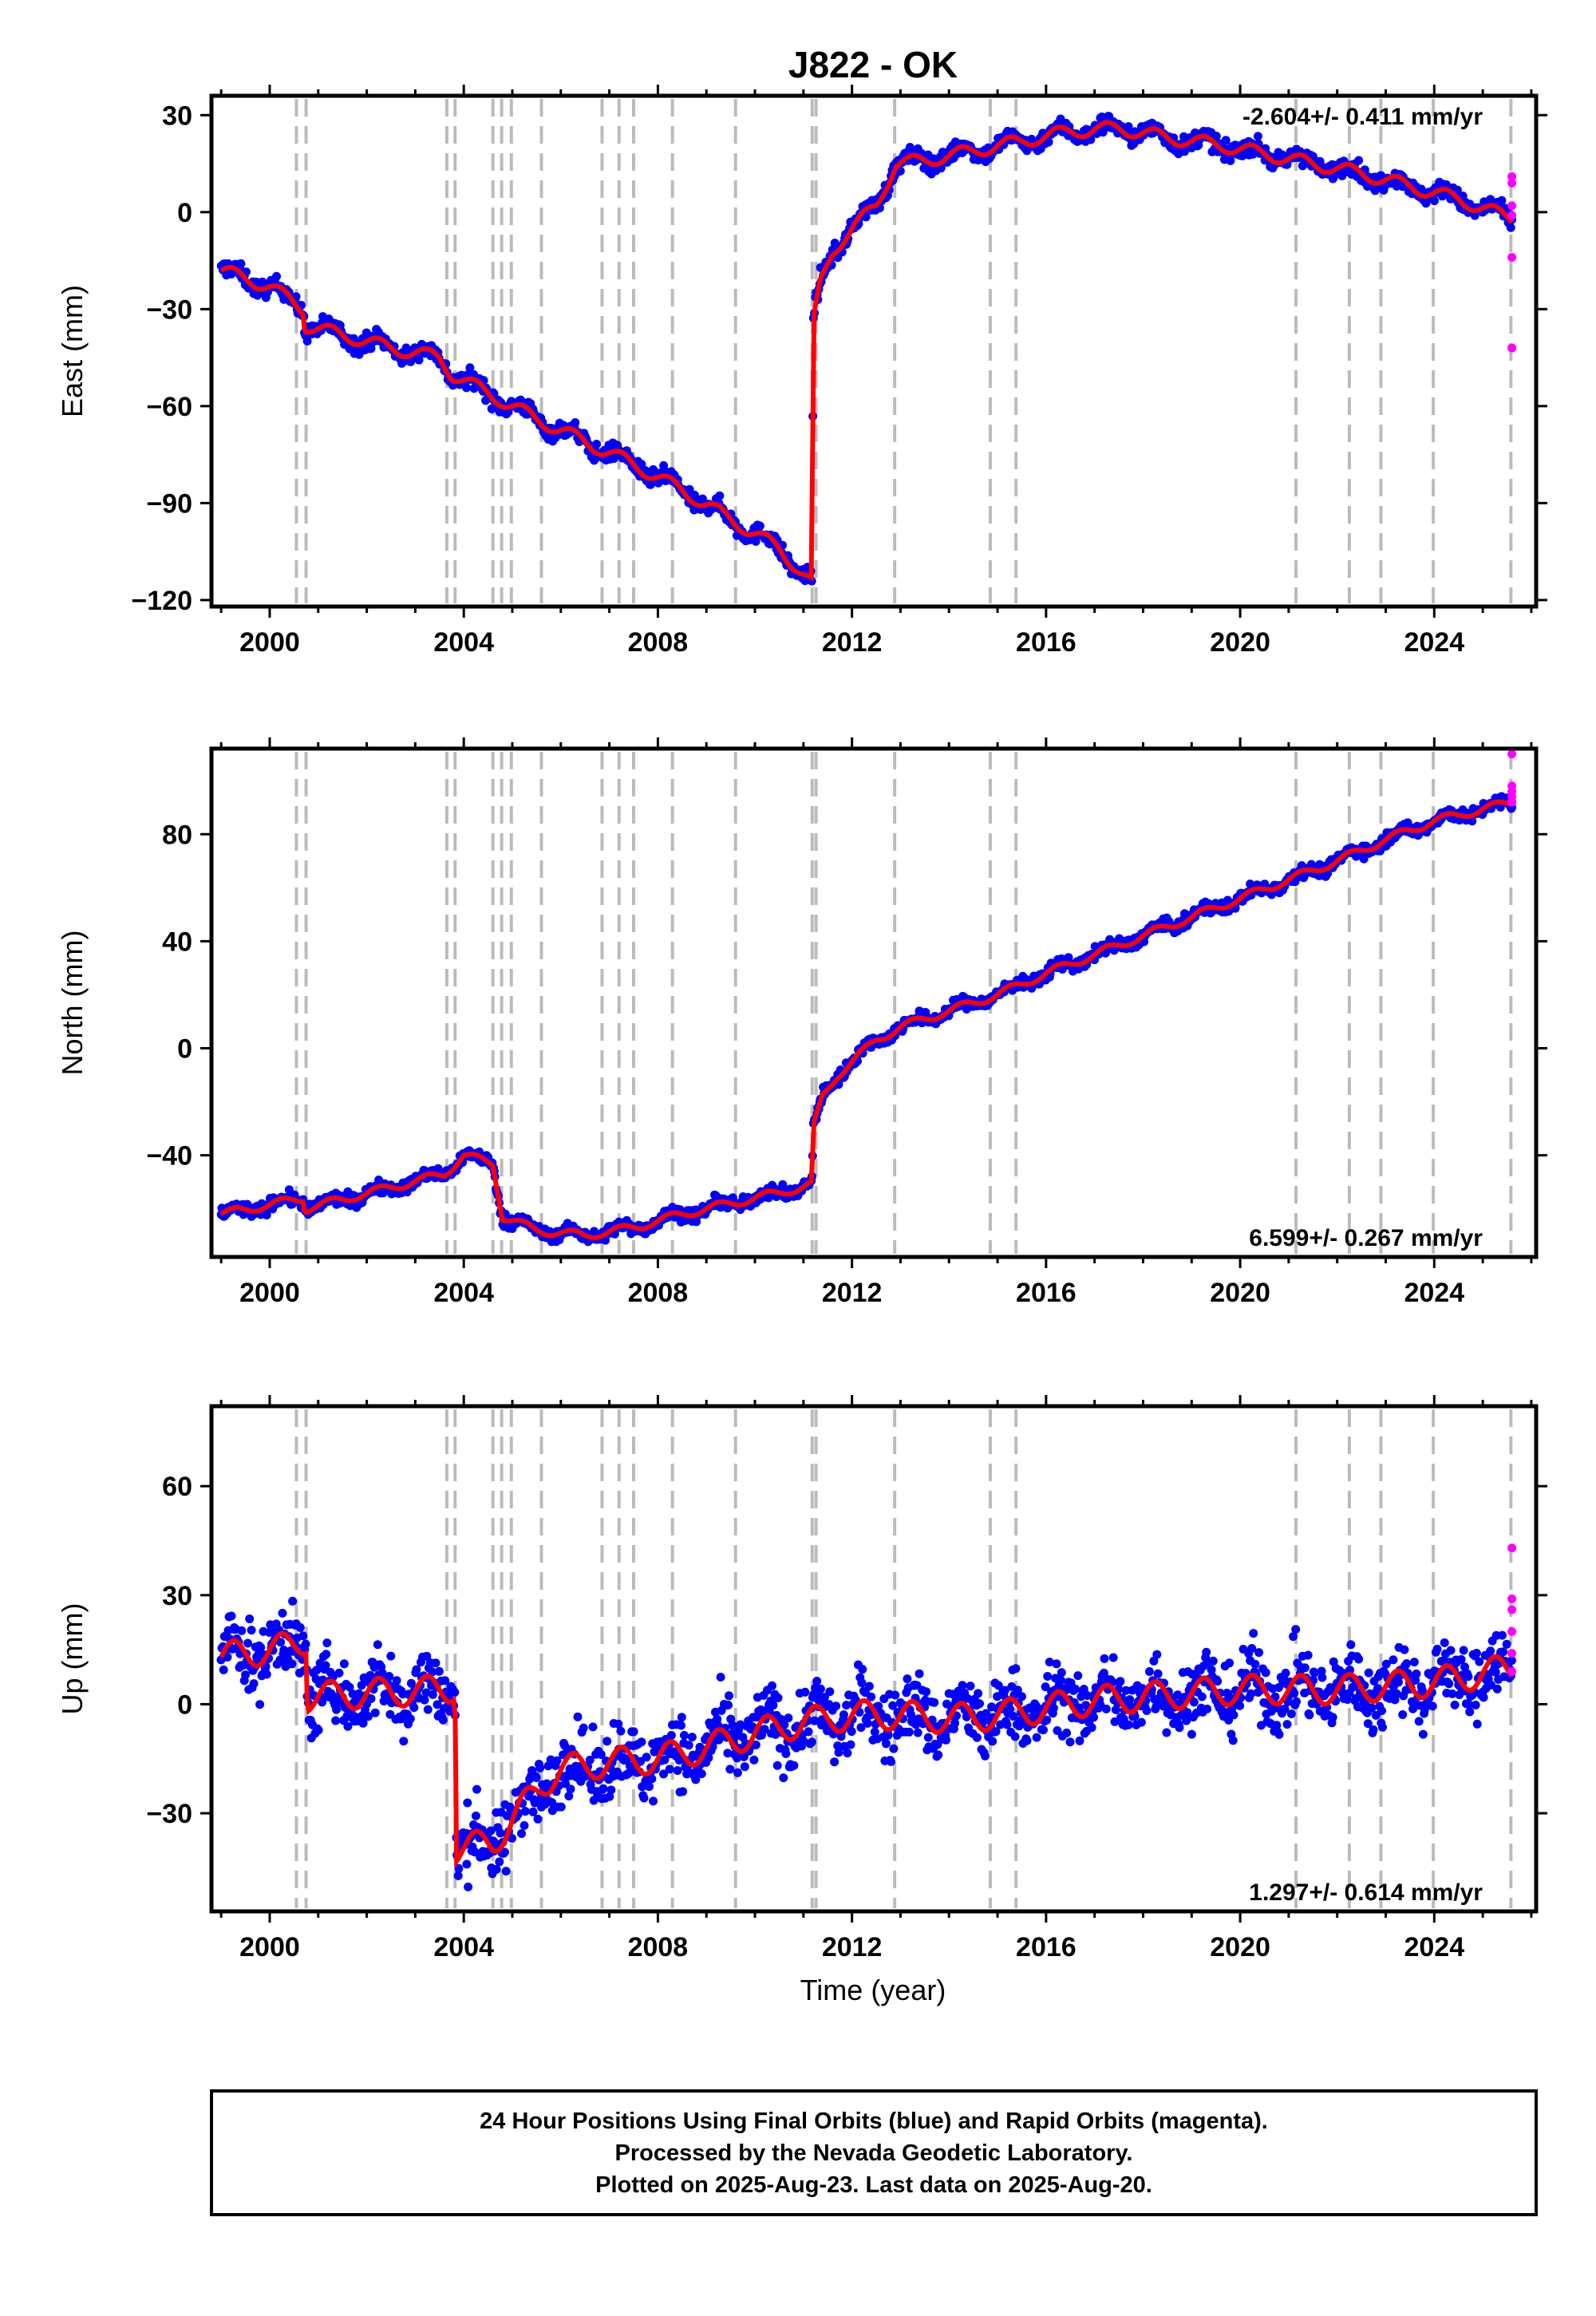 Image resolution: width=1596 pixels, height=2316 pixels. I want to click on y-tick-label: −40, so click(169, 1156).